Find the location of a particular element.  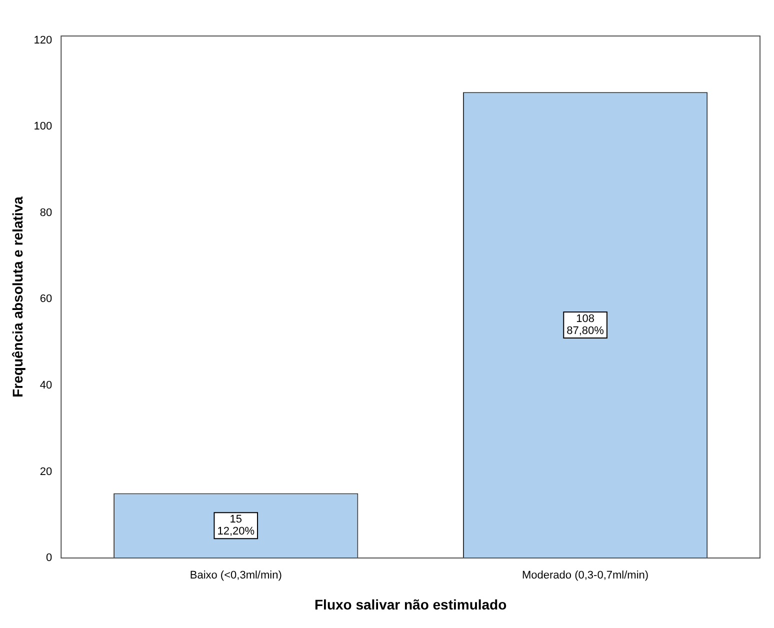

x-tick-label: Moderado (0,3-0,7ml/min) is located at coordinates (585, 576).